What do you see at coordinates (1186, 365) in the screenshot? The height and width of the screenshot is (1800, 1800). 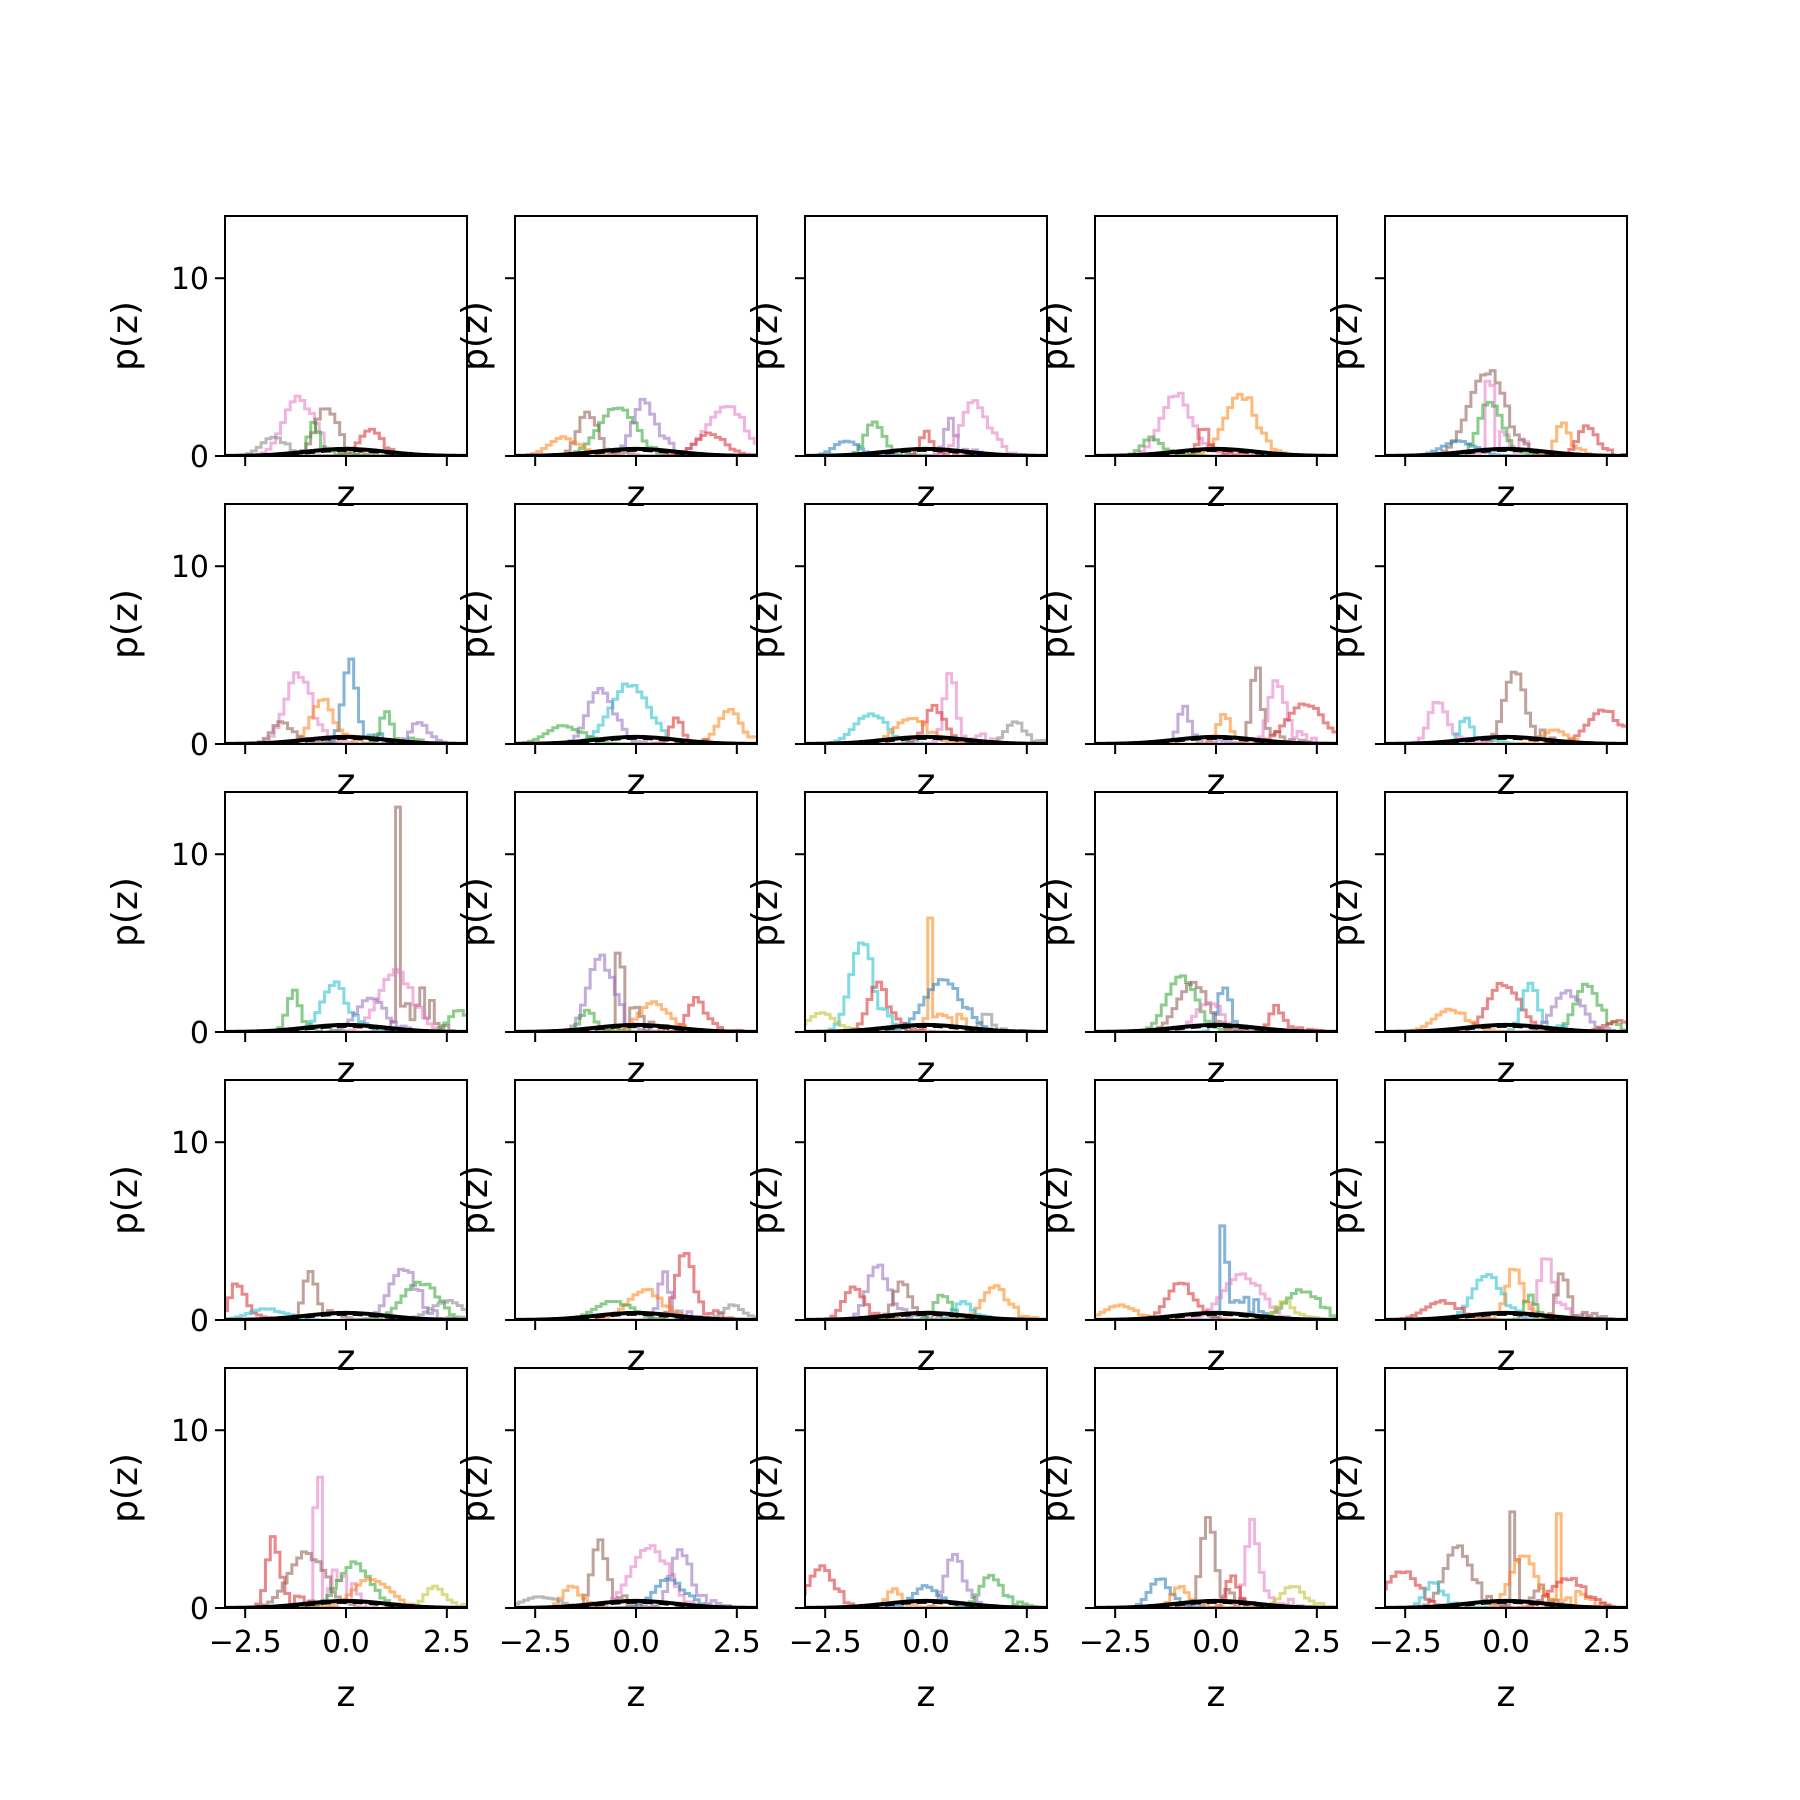 I see `panel-1-4: z p(z)` at bounding box center [1186, 365].